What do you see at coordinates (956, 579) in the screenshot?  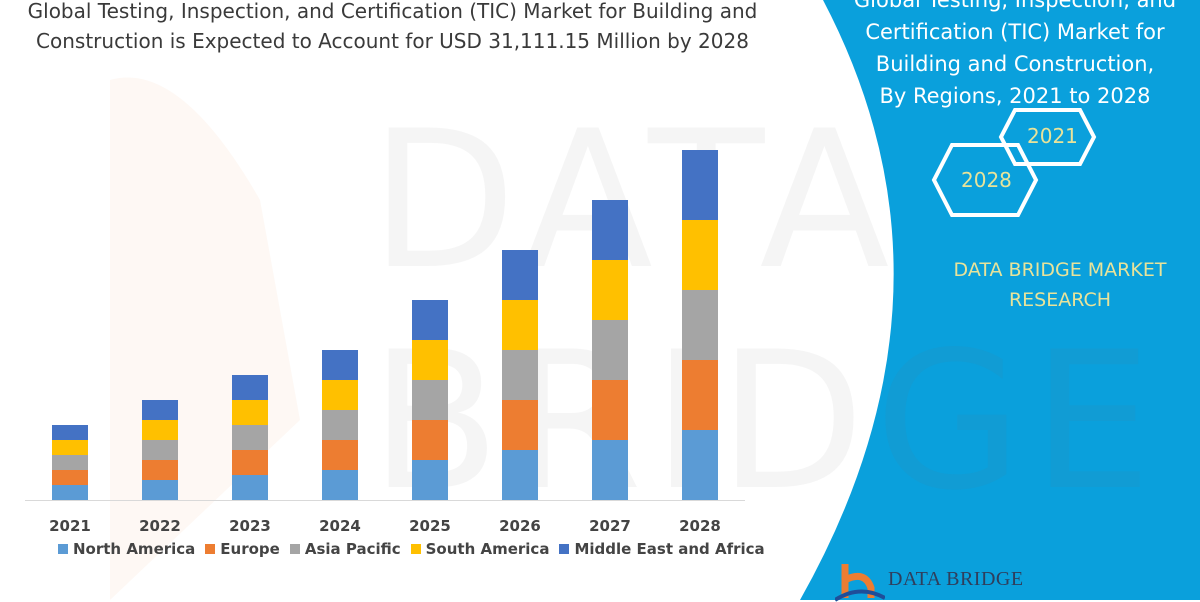 I see `logo-text: DATA BRIDGE` at bounding box center [956, 579].